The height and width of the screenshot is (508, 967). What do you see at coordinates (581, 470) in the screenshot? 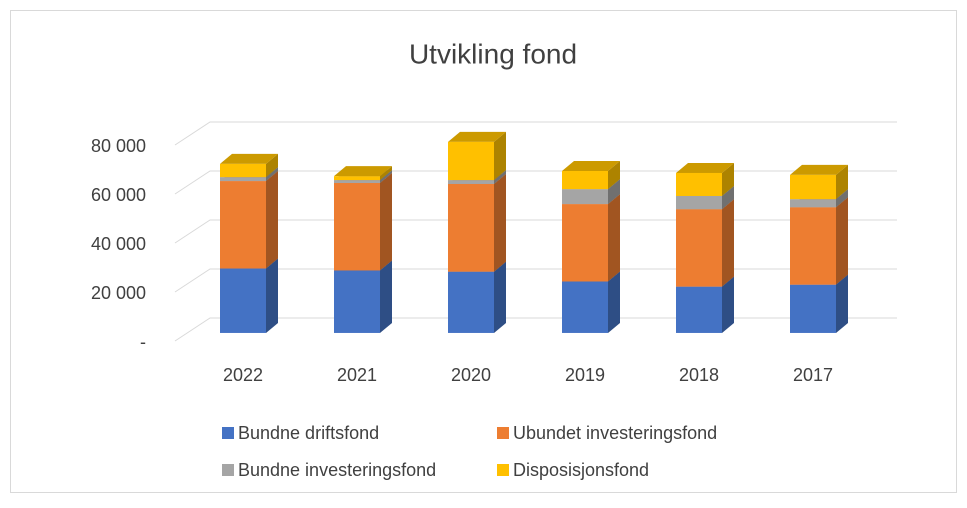
I see `legend-label: Disposisjonsfond` at bounding box center [581, 470].